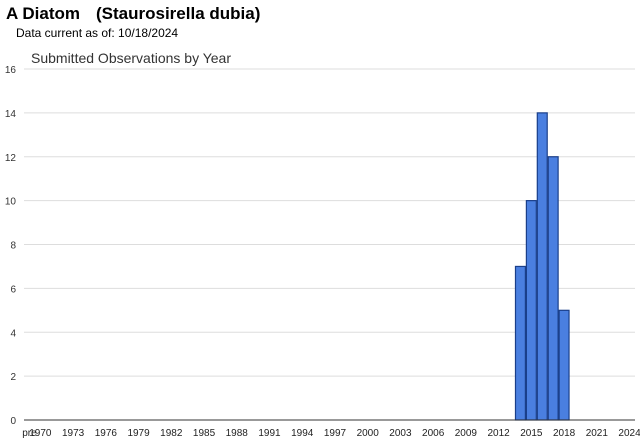 The height and width of the screenshot is (442, 640). I want to click on x-tick-label: 2021, so click(597, 433).